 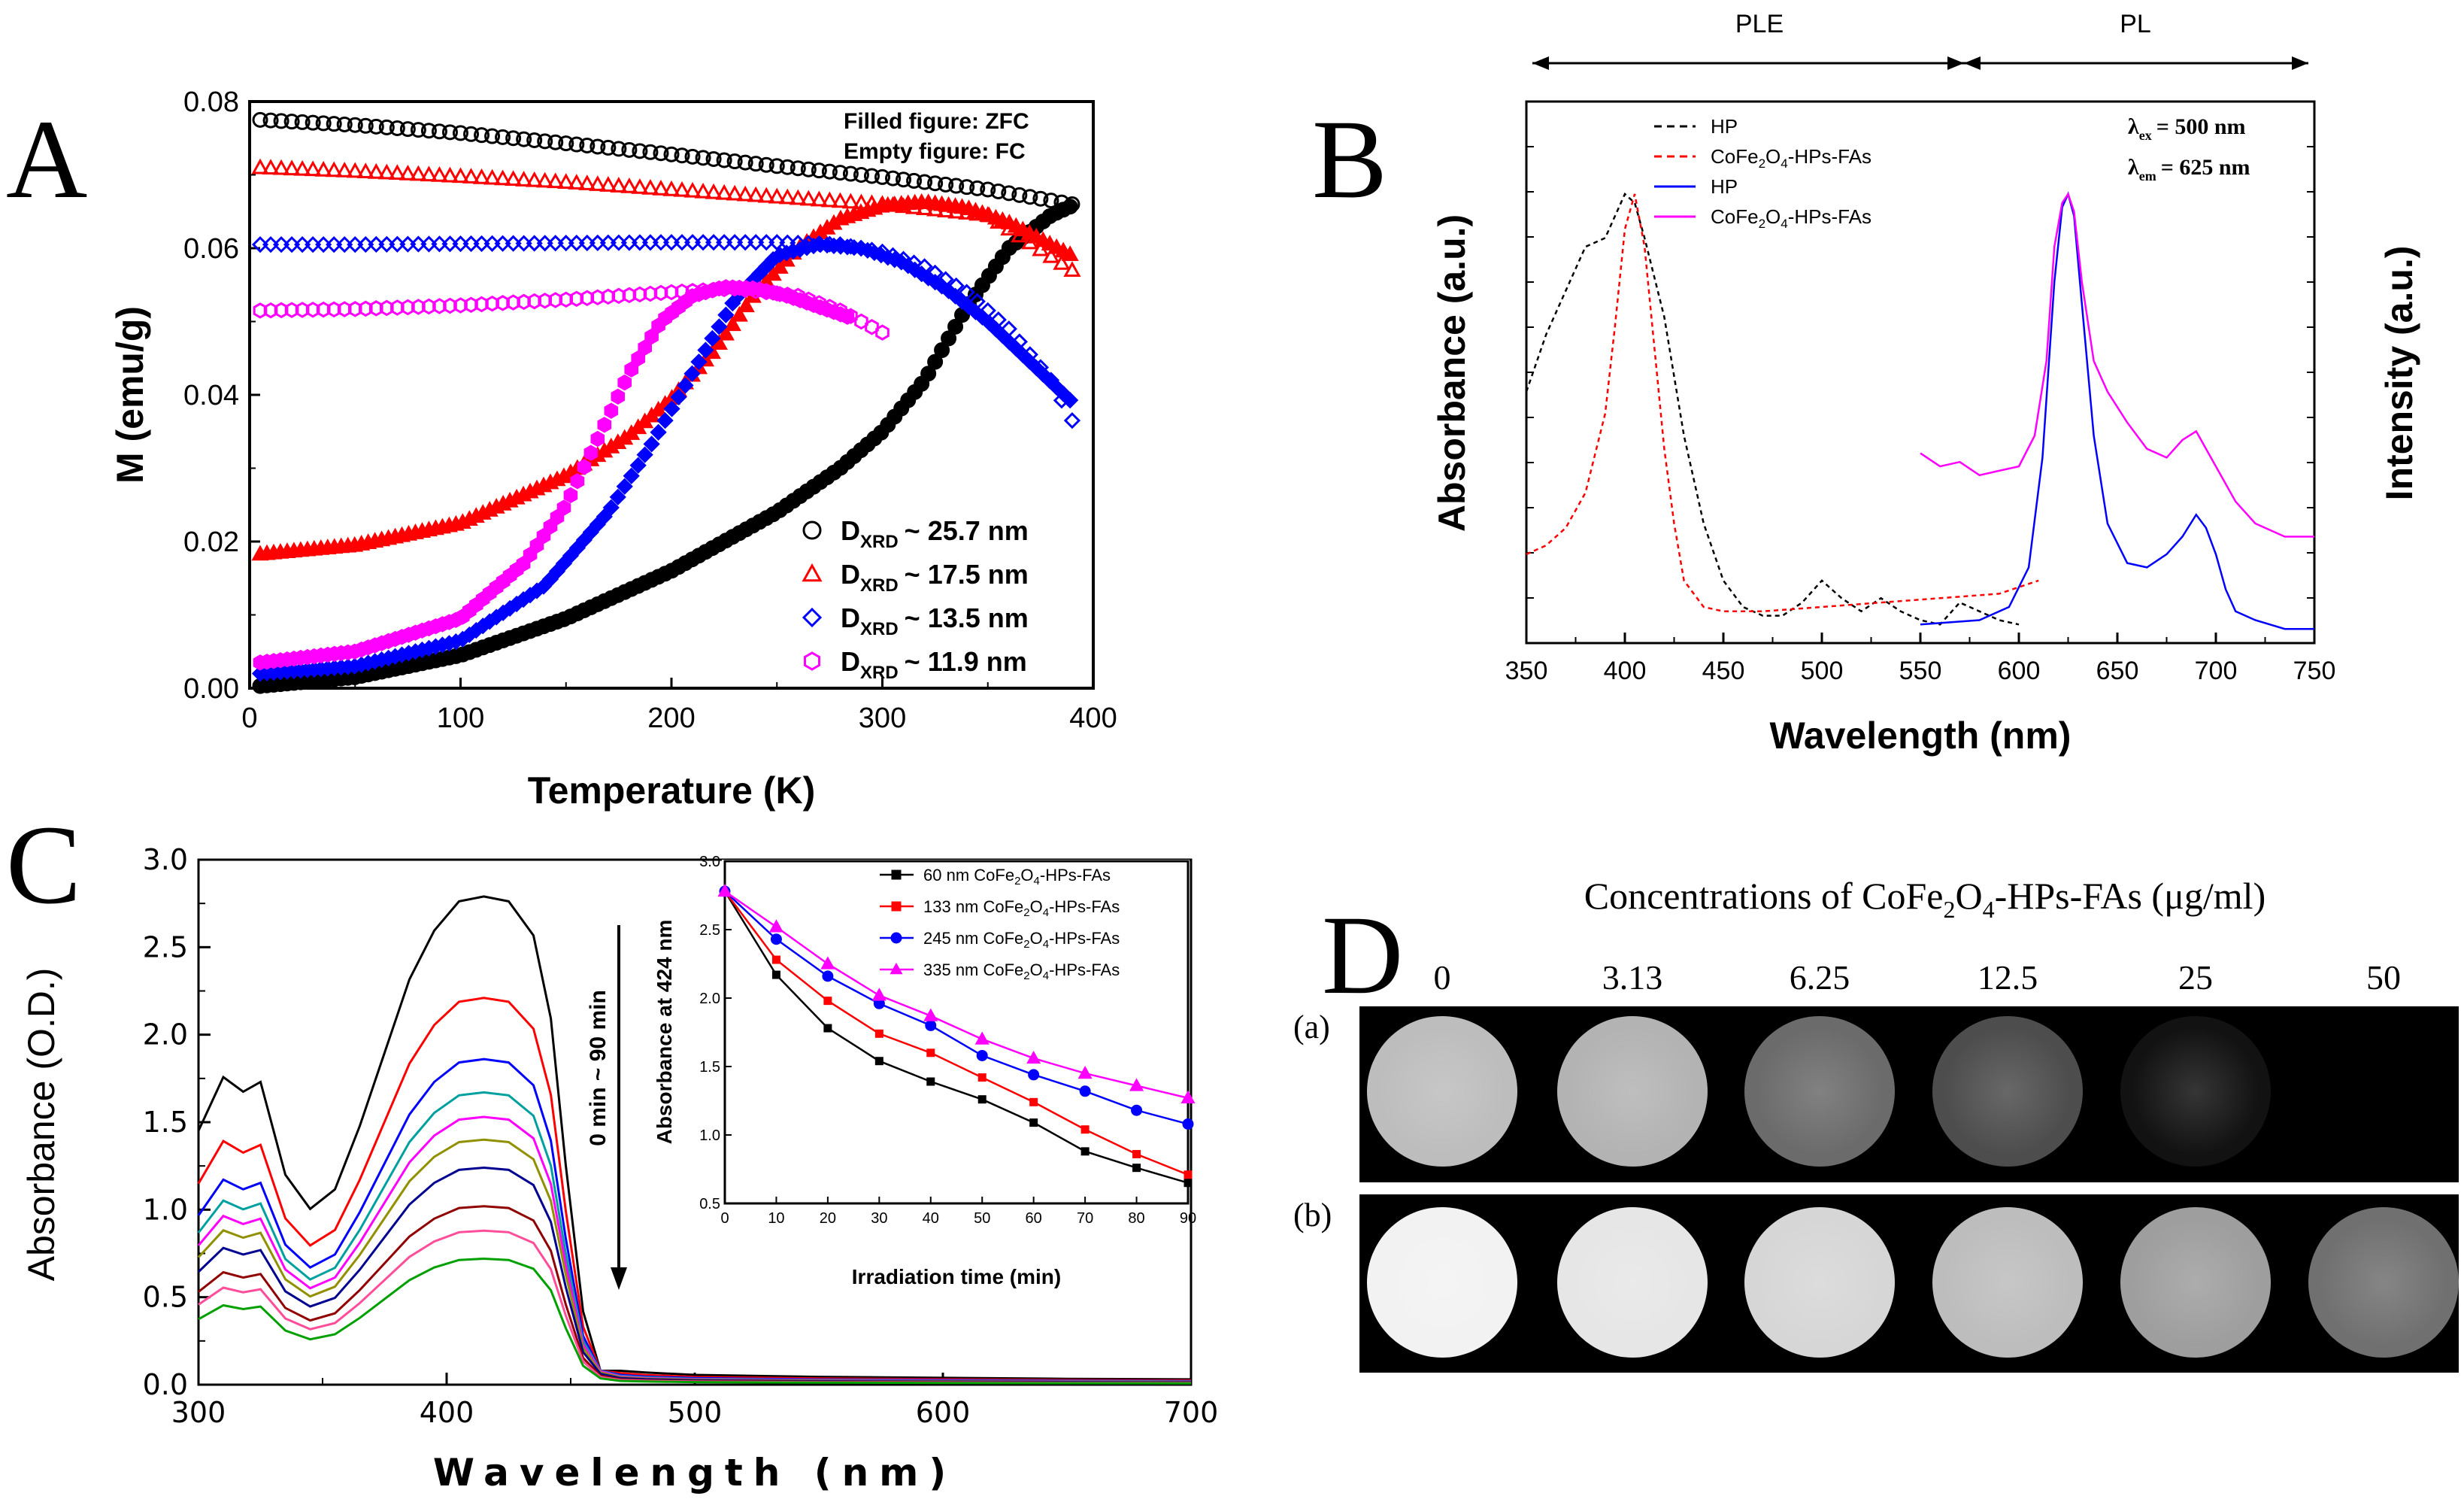 I want to click on inset-x-axis-label: Irradiation time (min), so click(x=956, y=1276).